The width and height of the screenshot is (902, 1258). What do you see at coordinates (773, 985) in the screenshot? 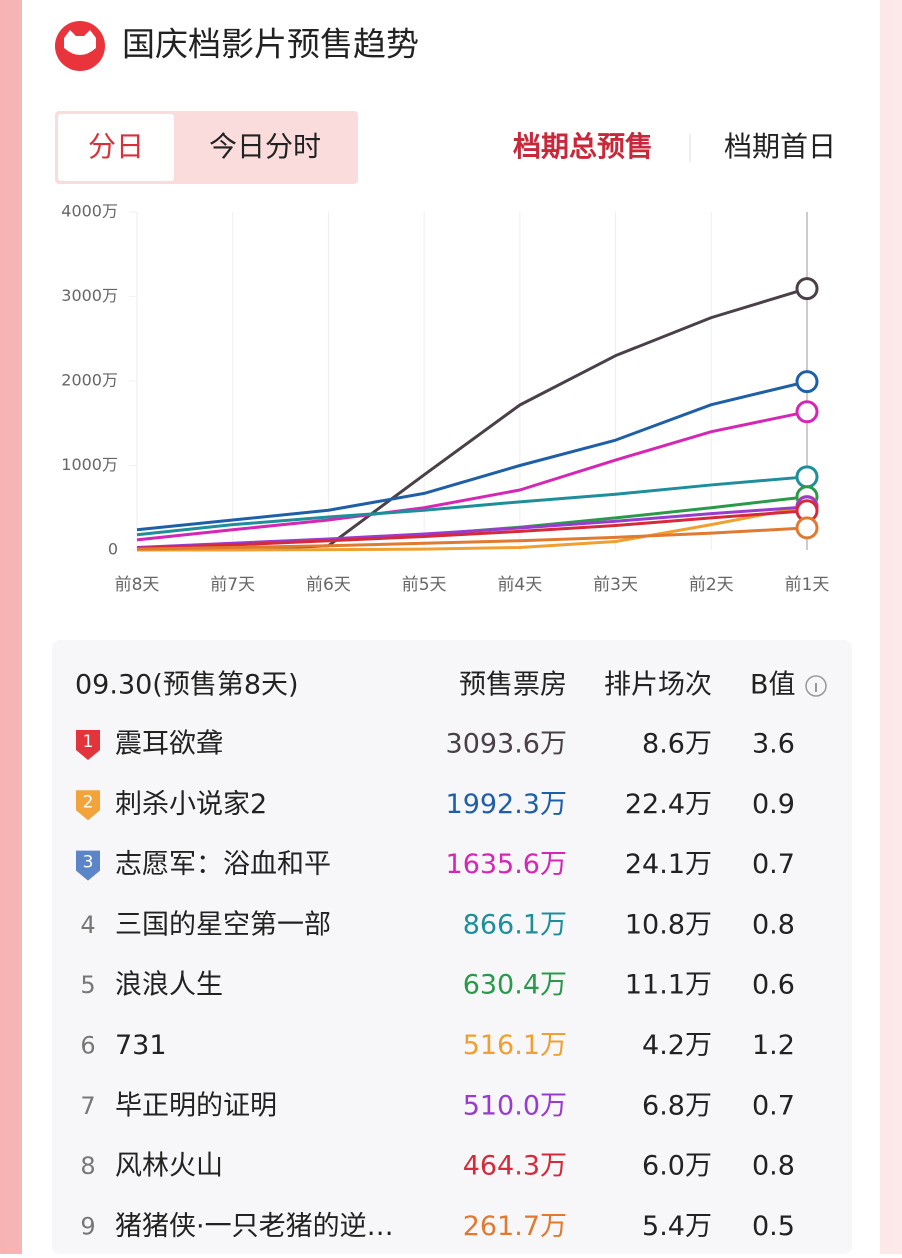
I see `b-value: 0.6` at bounding box center [773, 985].